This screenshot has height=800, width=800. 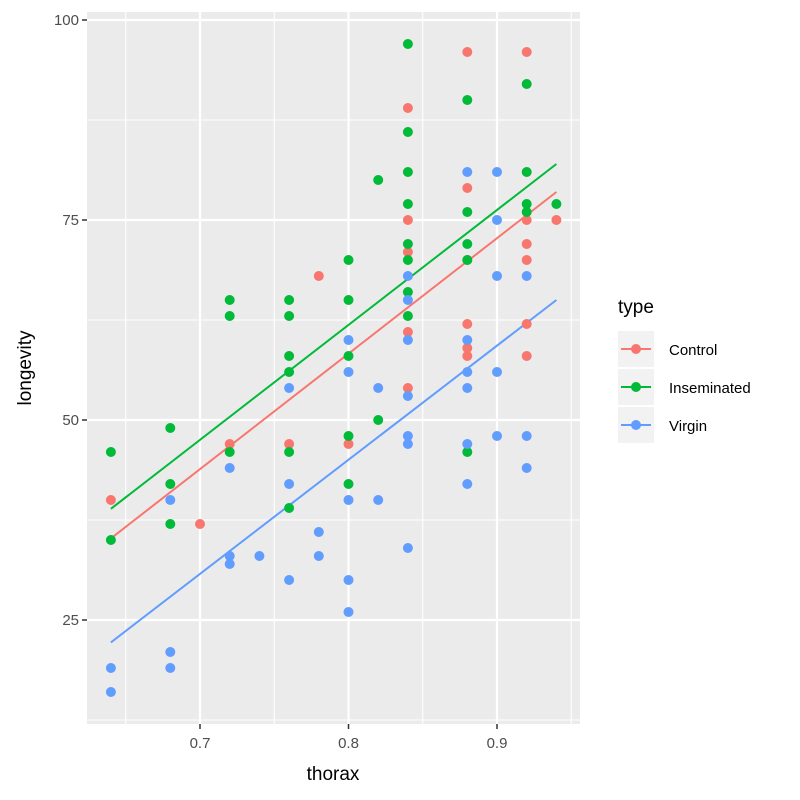 I want to click on x-axis: 0.7 0.8 0.9, so click(x=349, y=738).